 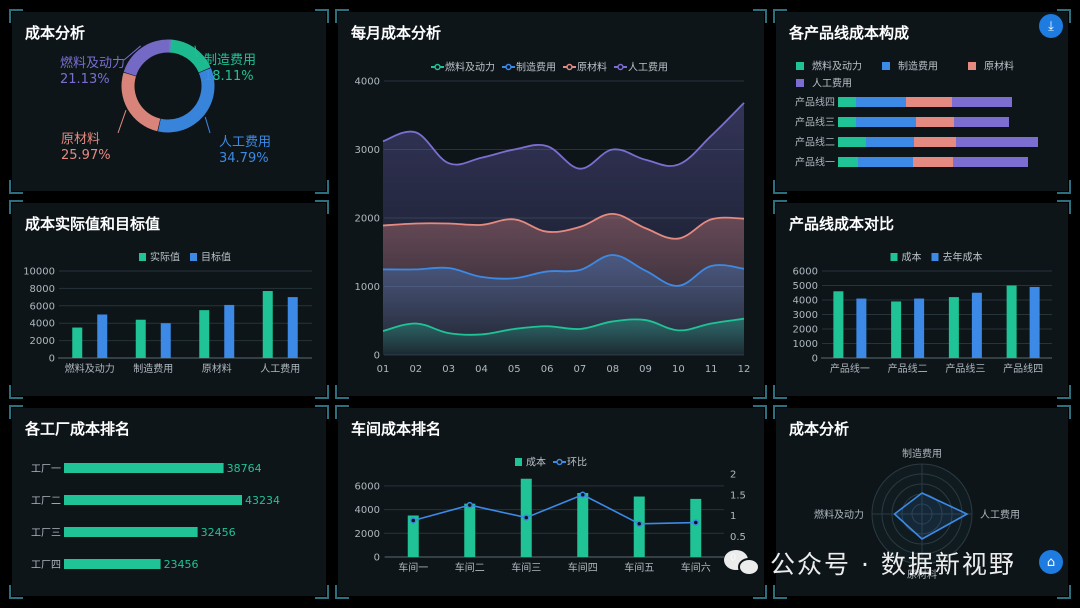 What do you see at coordinates (815, 142) in the screenshot?
I see `y-tick-label: 产品线二` at bounding box center [815, 142].